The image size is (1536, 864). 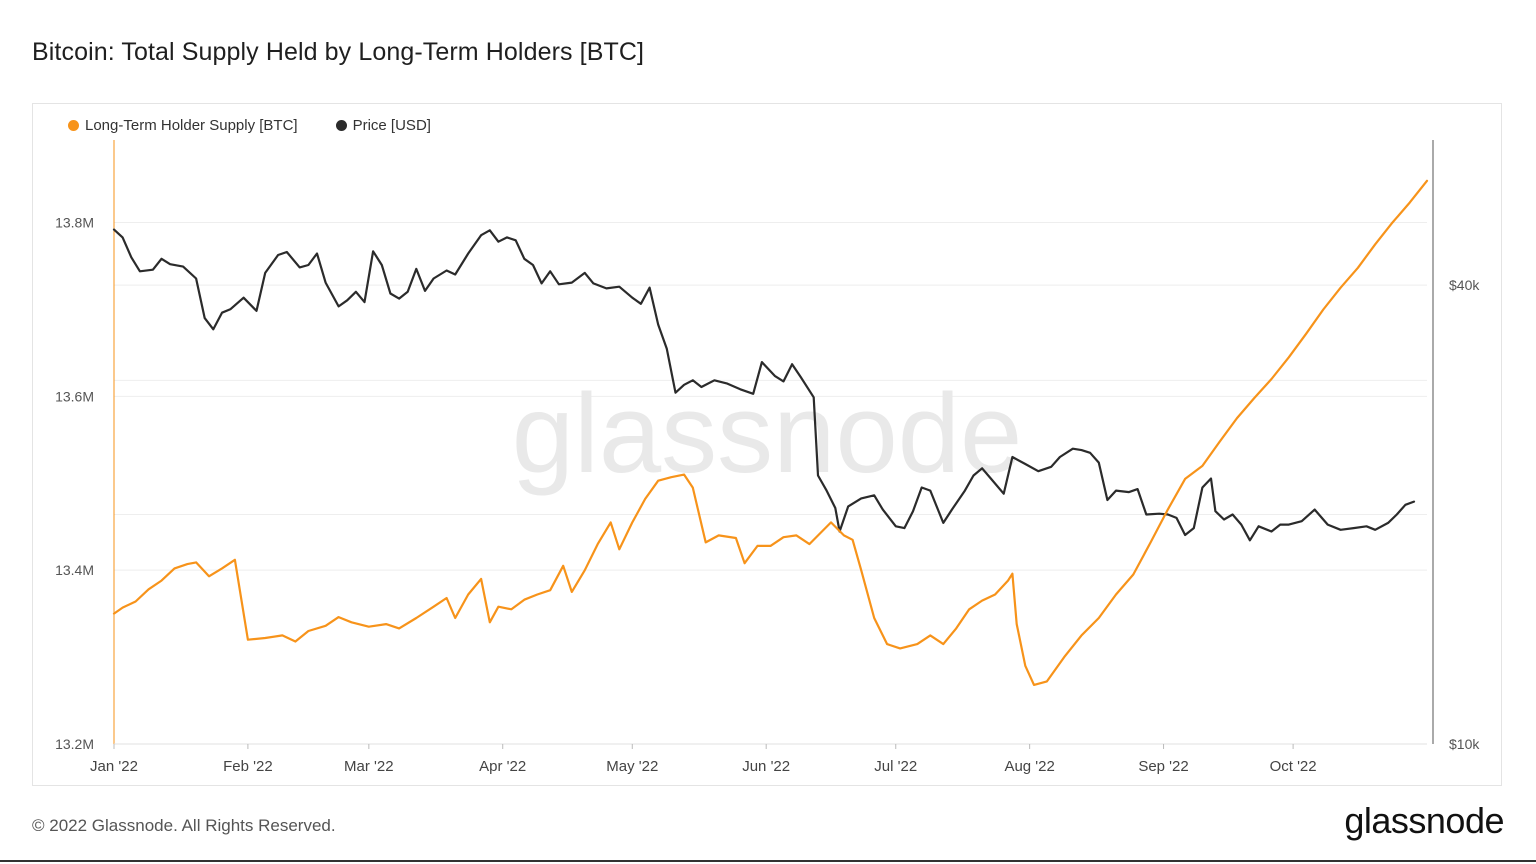 I want to click on x-tick-label: Jul '22, so click(x=895, y=766).